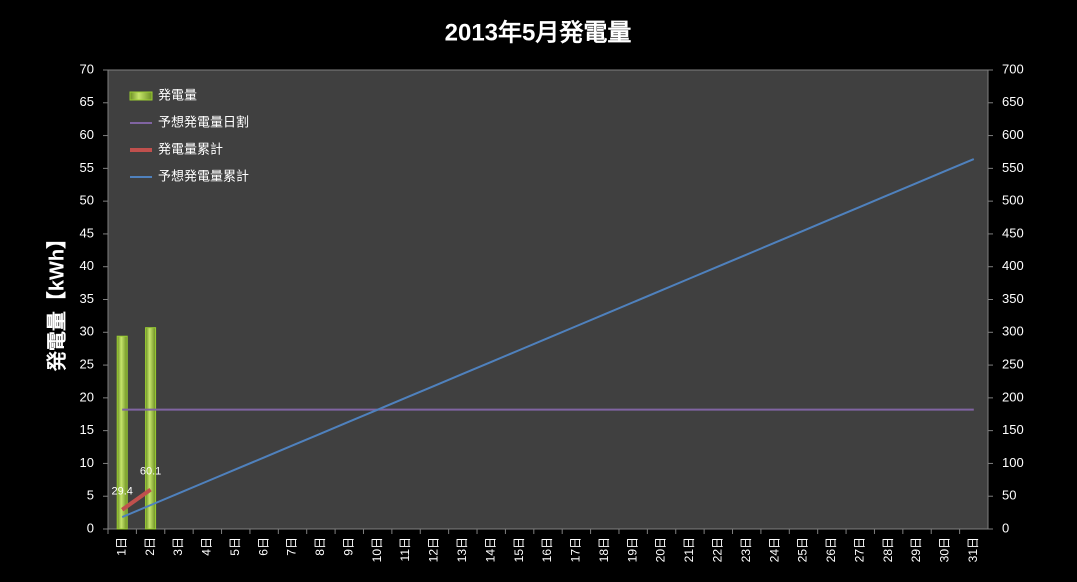  Describe the element at coordinates (576, 549) in the screenshot. I see `x-tick-label: 17日` at that location.